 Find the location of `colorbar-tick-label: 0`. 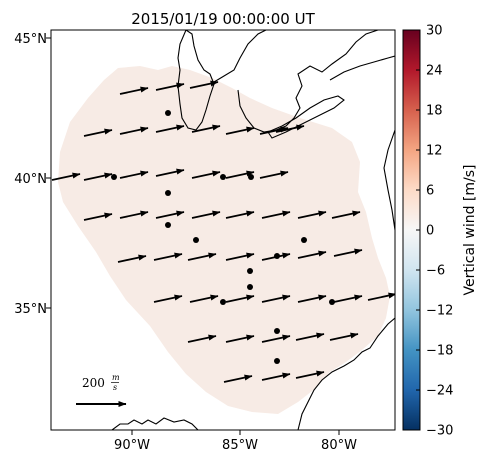

colorbar-tick-label: 0 is located at coordinates (430, 231).